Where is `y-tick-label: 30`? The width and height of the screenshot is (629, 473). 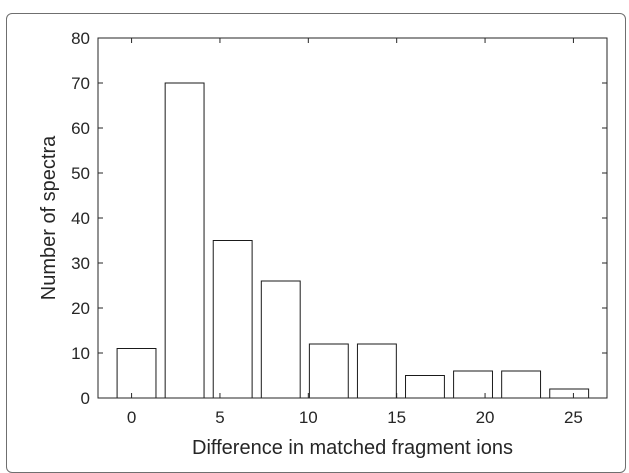 y-tick-label: 30 is located at coordinates (80, 263).